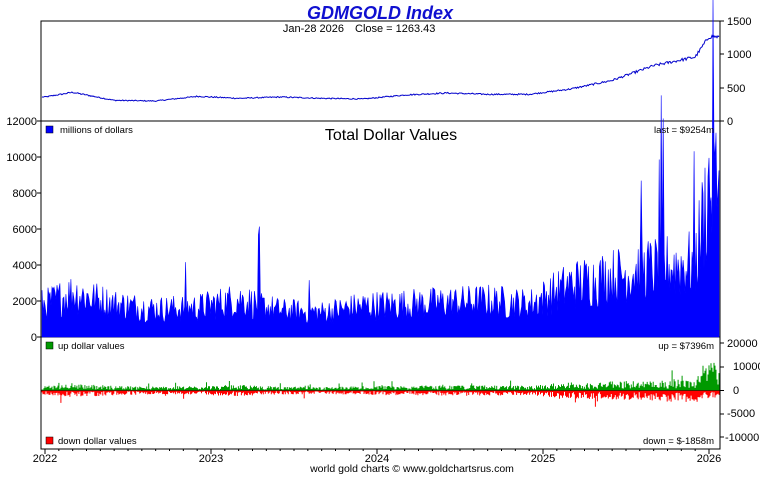 The height and width of the screenshot is (480, 760). I want to click on down-legend-swatch, so click(49, 440).